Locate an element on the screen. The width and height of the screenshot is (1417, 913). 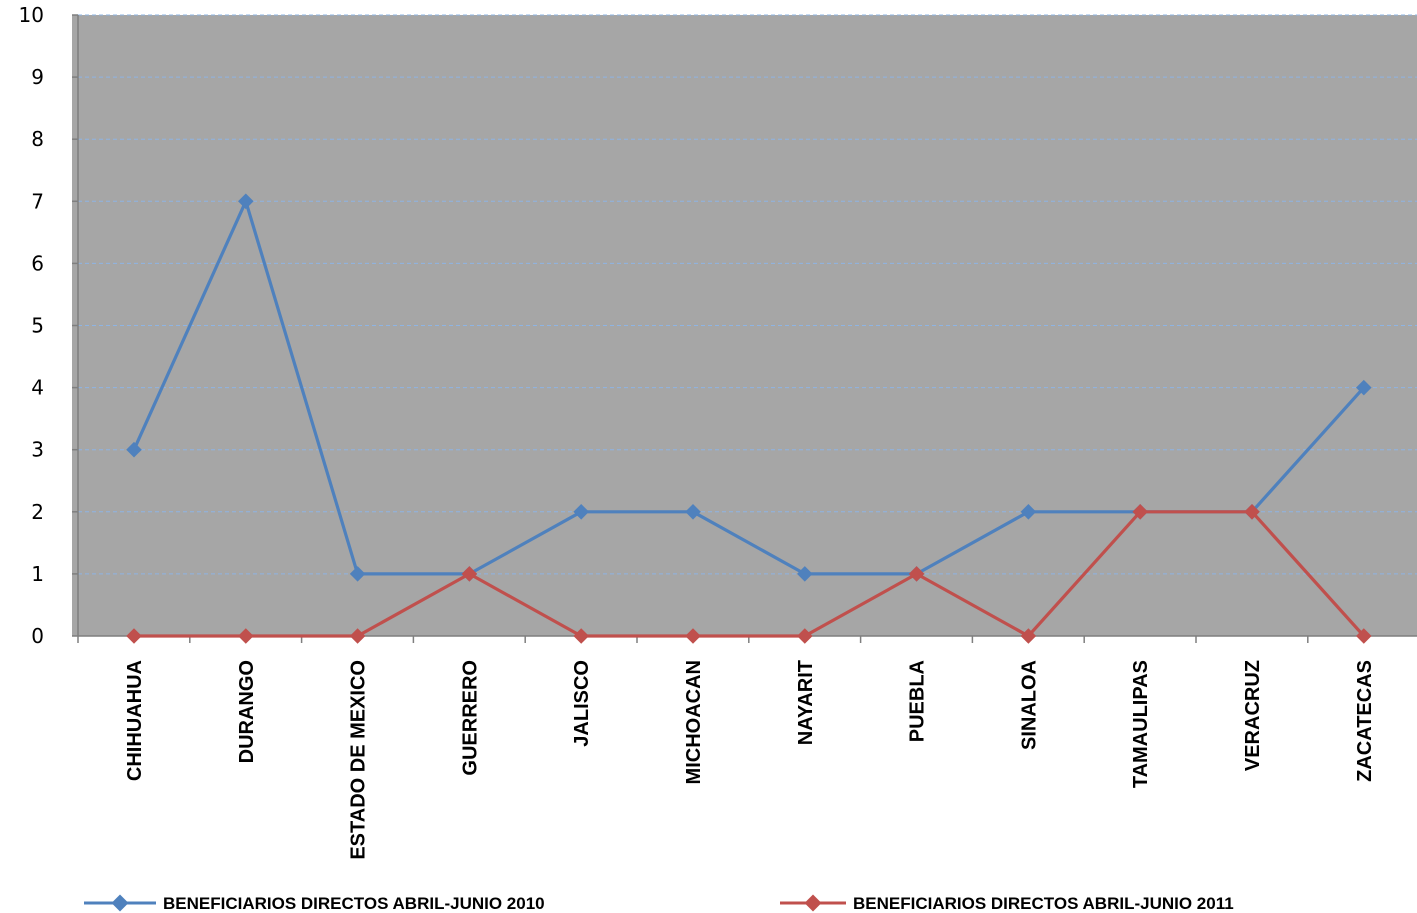
legend-entry-2010: BENEFICIARIOS DIRECTOS ABRIL-JUNIO 2010 is located at coordinates (314, 903).